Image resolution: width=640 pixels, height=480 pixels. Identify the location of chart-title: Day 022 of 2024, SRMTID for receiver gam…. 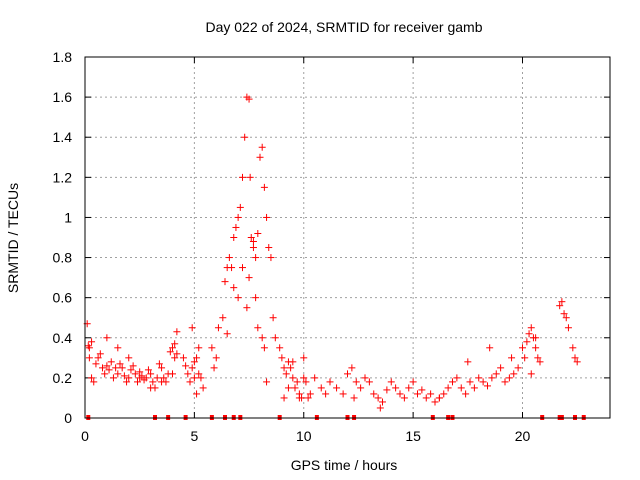
(343, 27).